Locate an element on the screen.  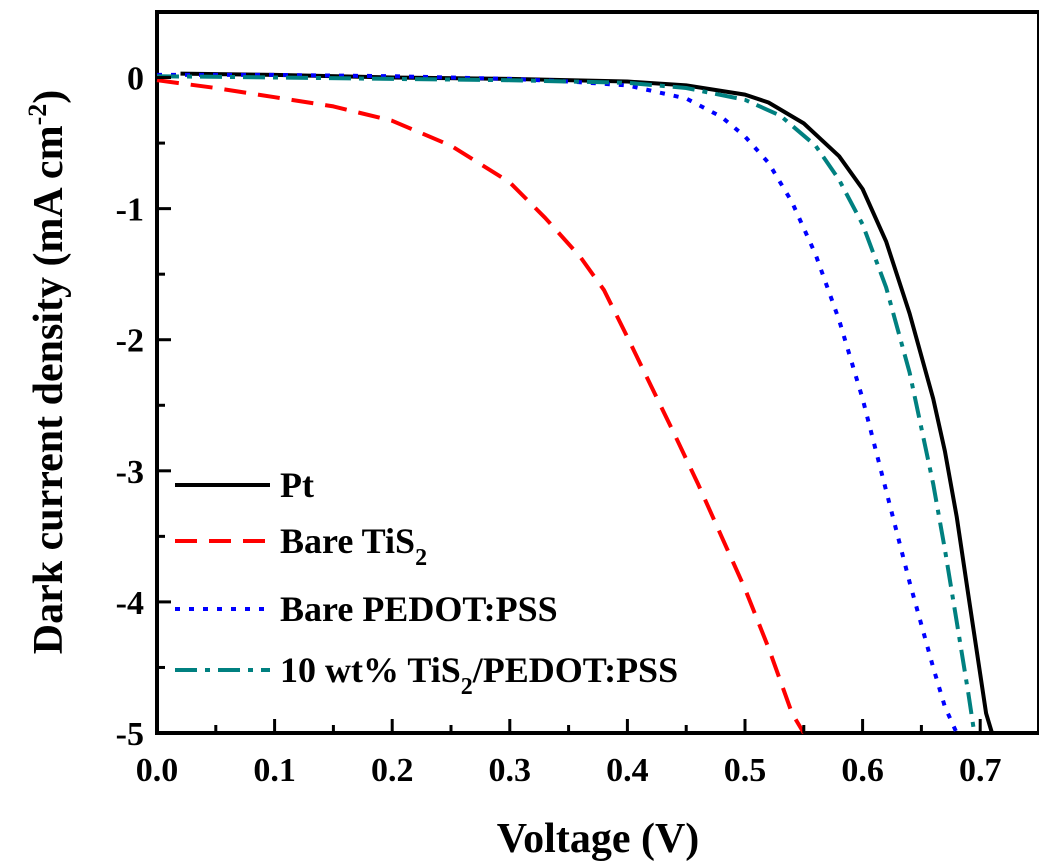
legend-label-0: Pt is located at coordinates (297, 485).